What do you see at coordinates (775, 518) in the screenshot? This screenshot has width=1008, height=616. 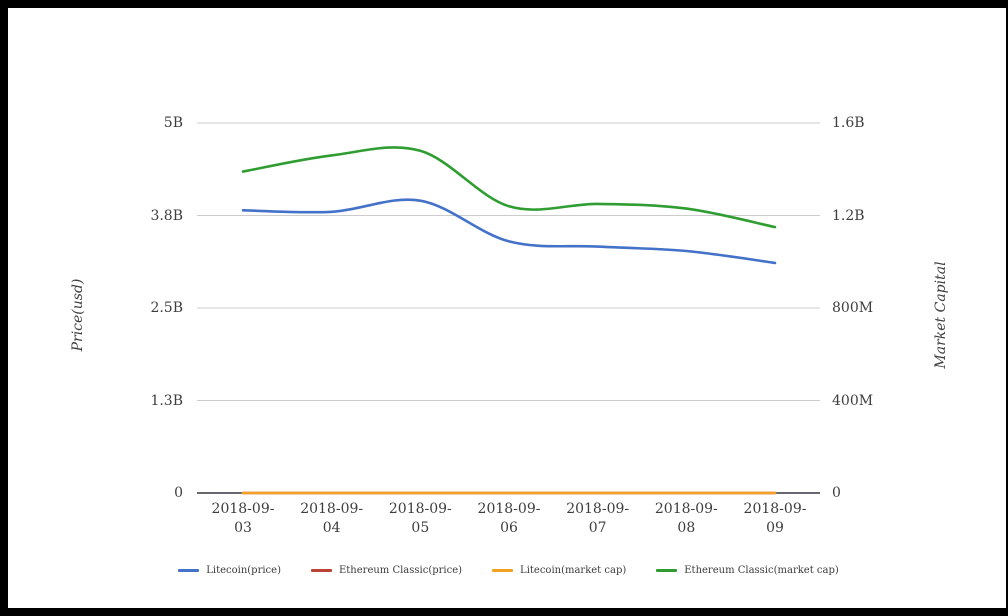 I see `x-axis-tick-label: 2018-09- 09` at bounding box center [775, 518].